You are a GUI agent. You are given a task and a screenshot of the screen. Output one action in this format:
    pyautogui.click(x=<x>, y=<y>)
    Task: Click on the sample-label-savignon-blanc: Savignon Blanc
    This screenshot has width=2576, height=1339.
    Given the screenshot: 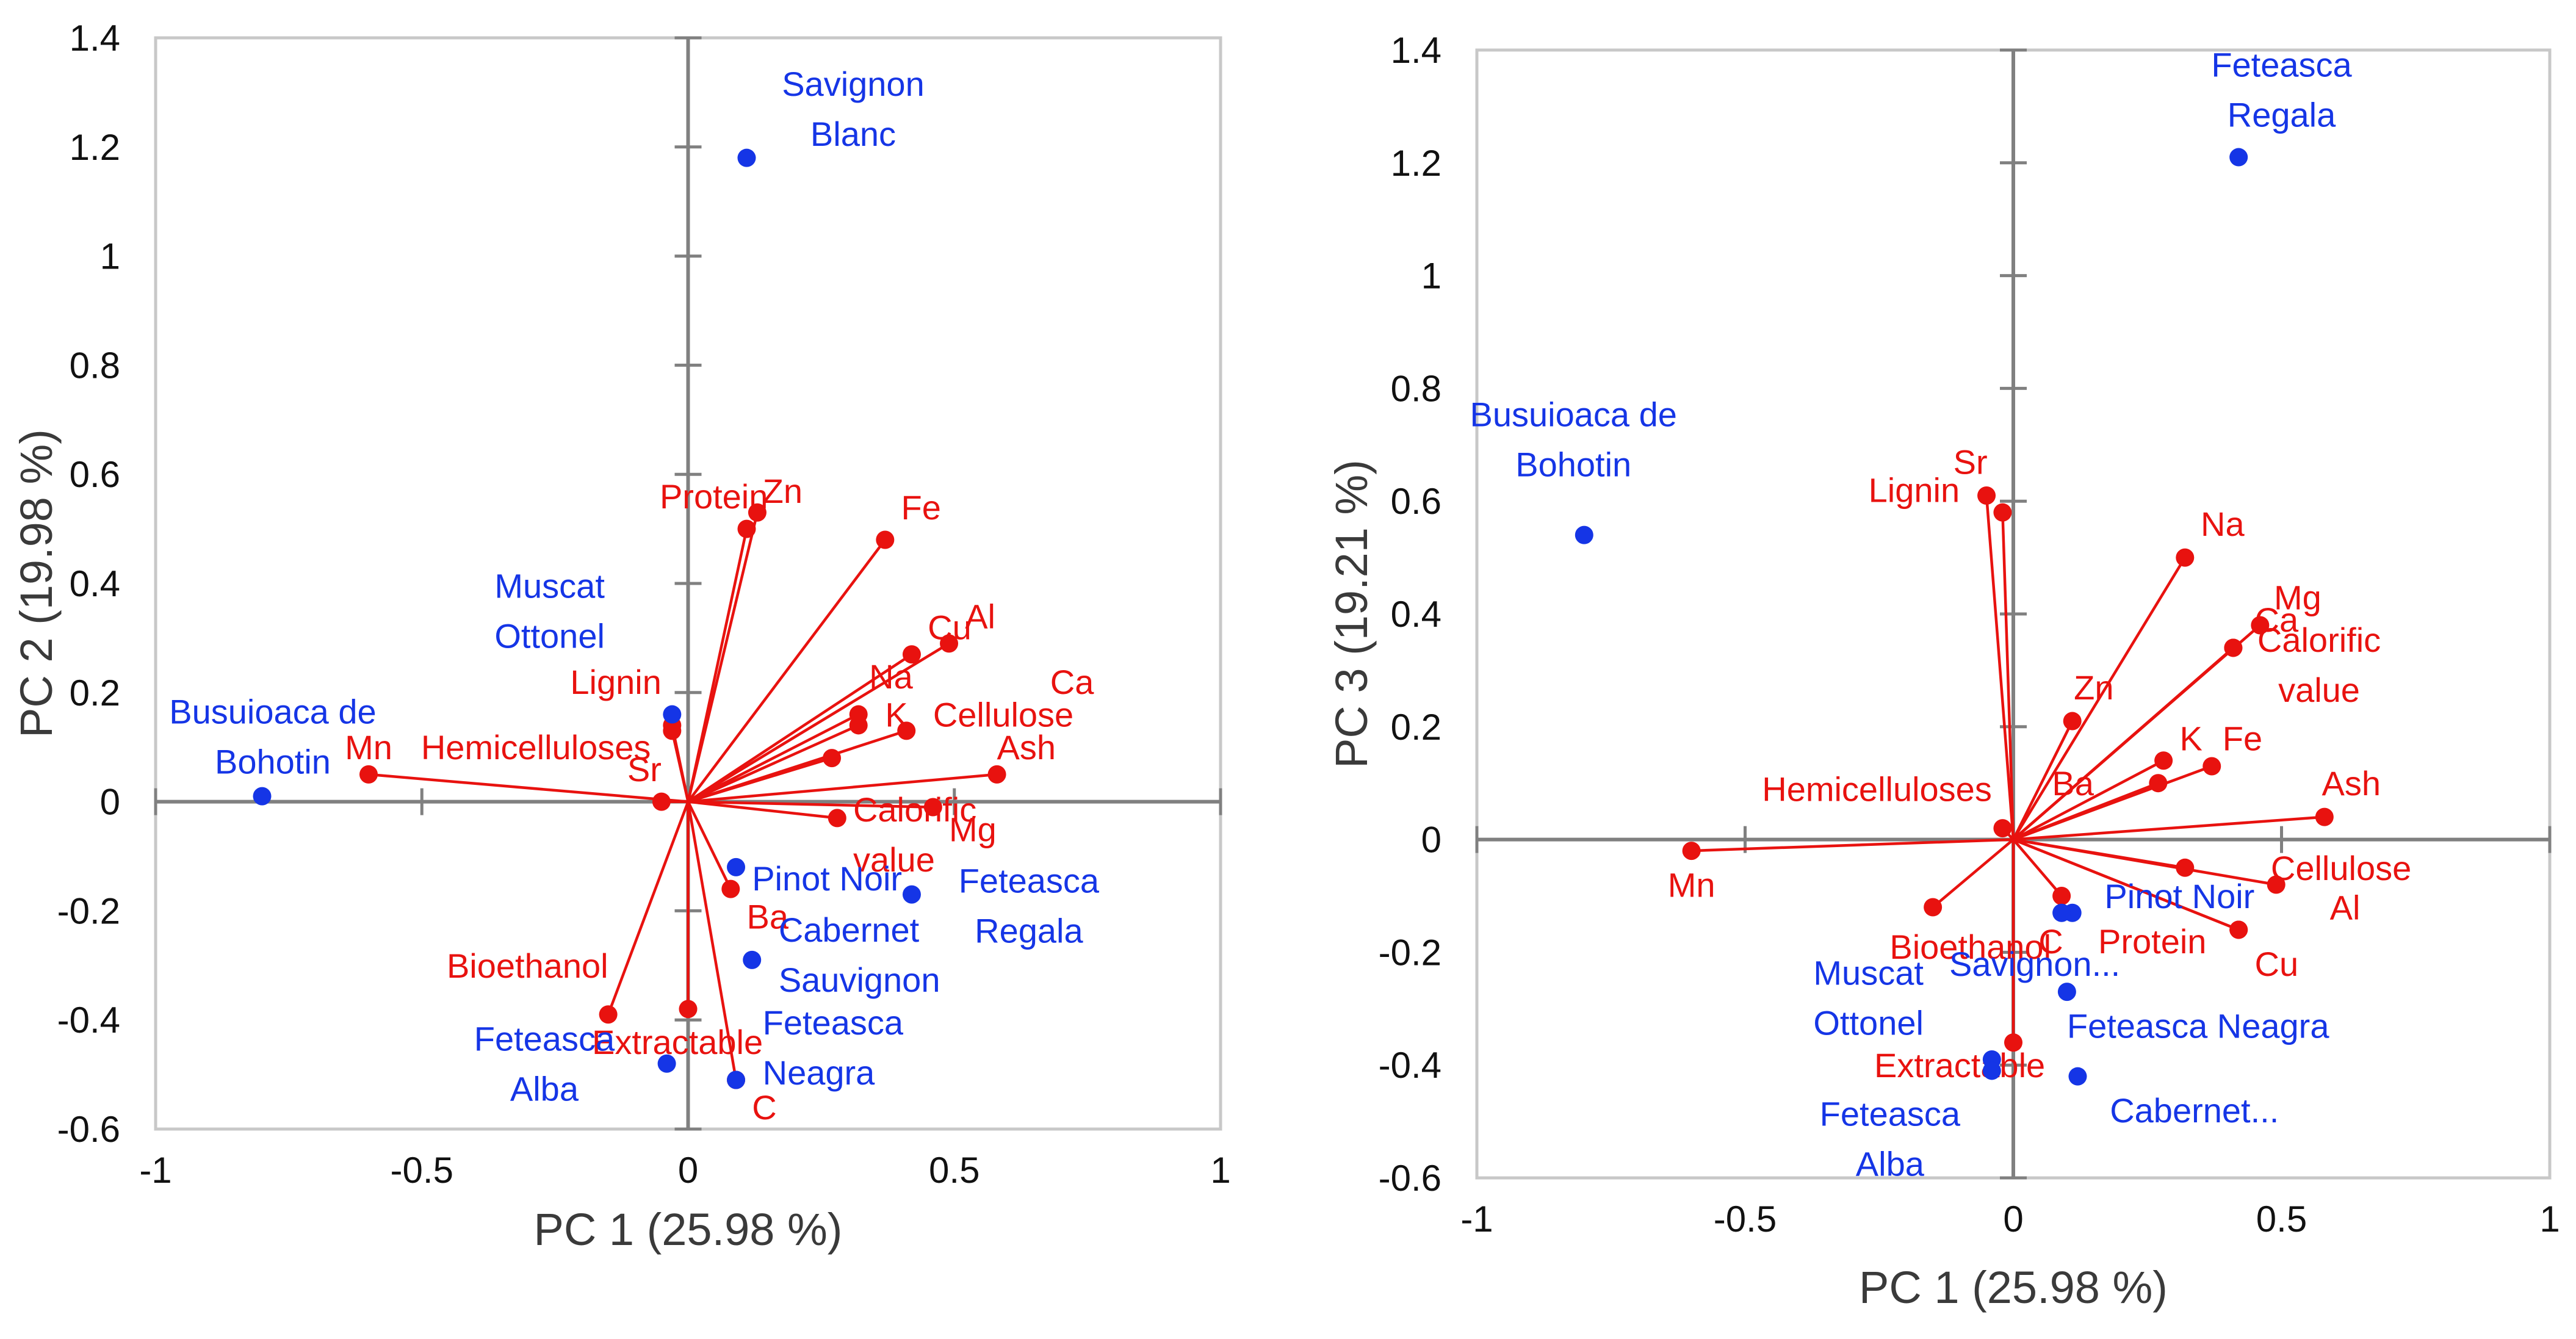 What is the action you would take?
    pyautogui.click(x=853, y=109)
    